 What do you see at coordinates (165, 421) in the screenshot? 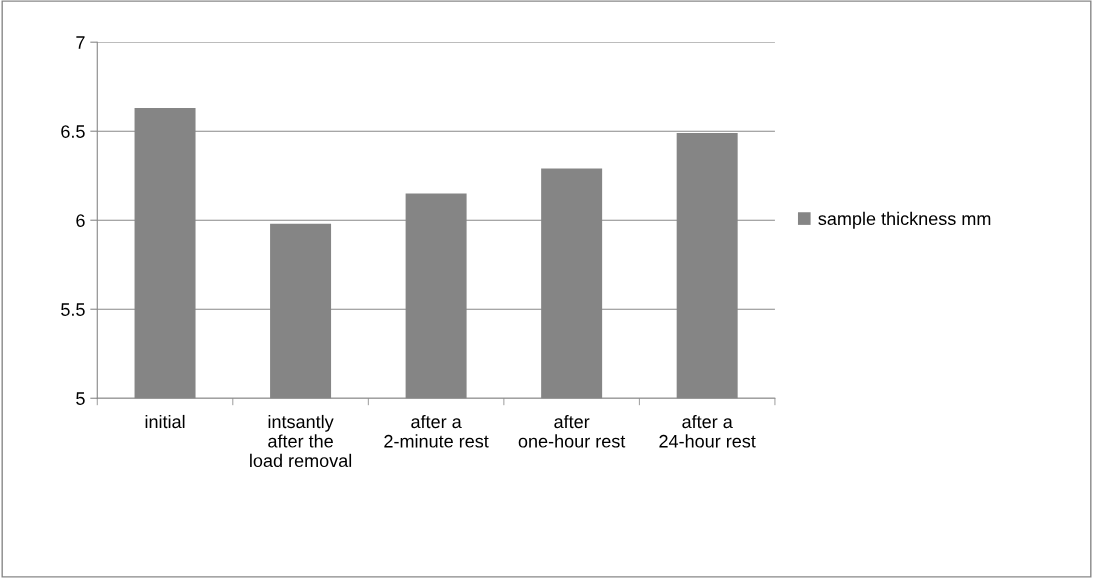
I see `x-tick-label: initial` at bounding box center [165, 421].